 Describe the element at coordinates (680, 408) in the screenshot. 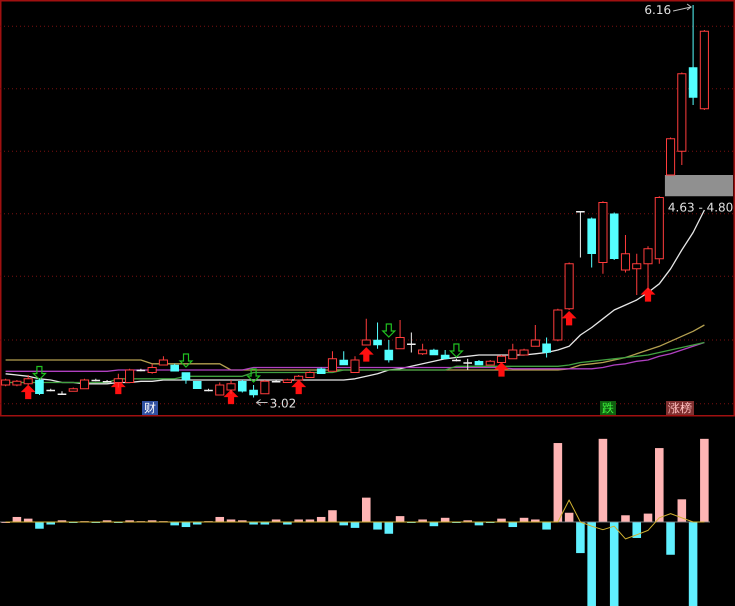

I see `event-tag: 涨榜` at that location.